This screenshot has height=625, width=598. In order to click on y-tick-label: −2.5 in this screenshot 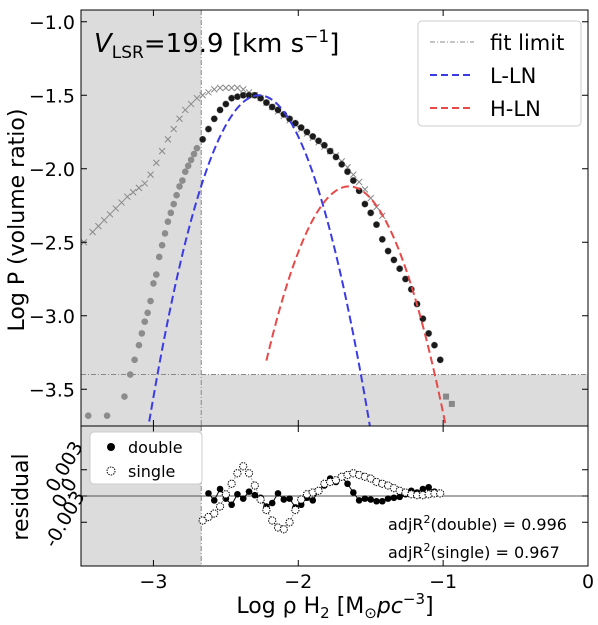, I will do `click(52, 243)`.